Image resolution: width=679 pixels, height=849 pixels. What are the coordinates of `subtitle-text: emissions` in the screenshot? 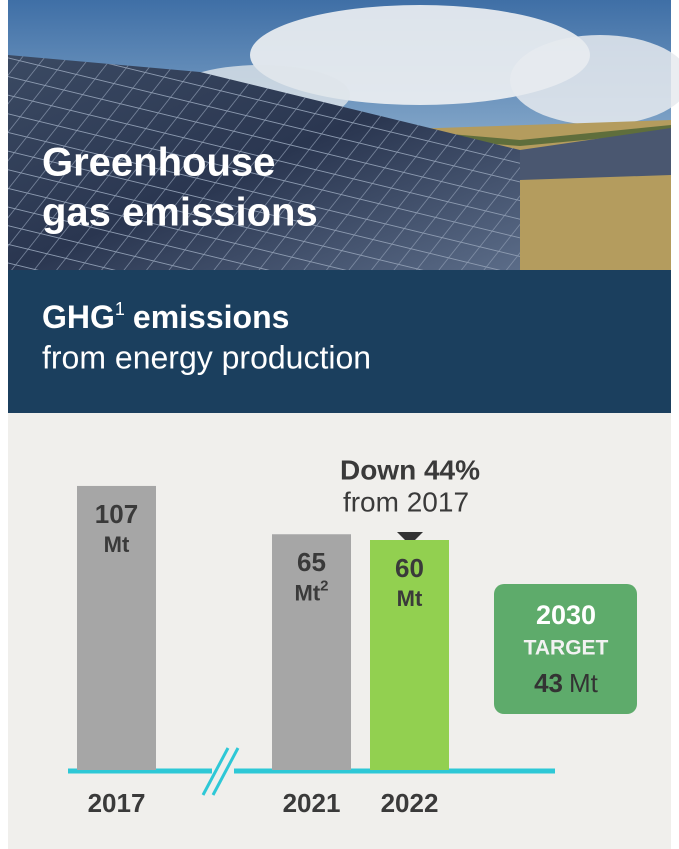 It's located at (211, 317).